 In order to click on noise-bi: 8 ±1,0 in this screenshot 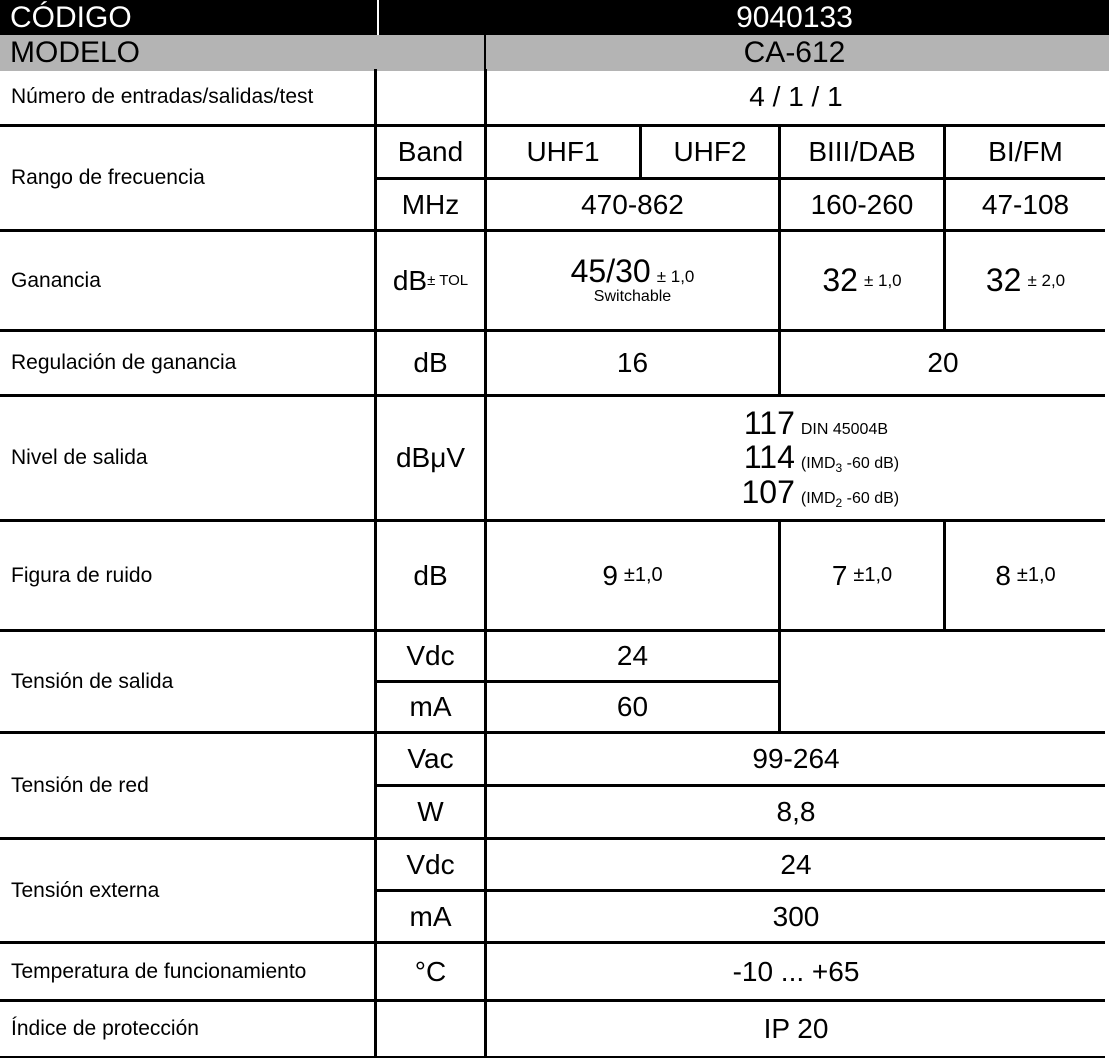, I will do `click(1024, 575)`.